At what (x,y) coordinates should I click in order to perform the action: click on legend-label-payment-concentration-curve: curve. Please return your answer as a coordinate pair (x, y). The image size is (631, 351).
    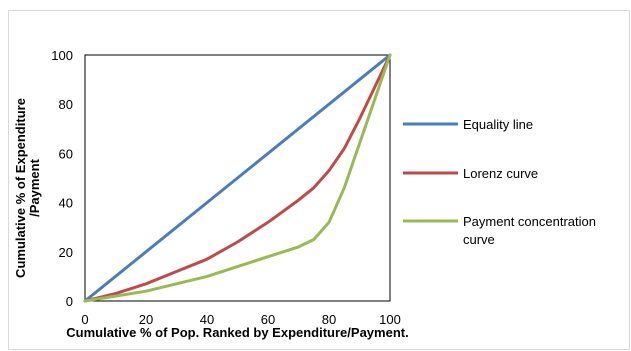
    Looking at the image, I should click on (479, 239).